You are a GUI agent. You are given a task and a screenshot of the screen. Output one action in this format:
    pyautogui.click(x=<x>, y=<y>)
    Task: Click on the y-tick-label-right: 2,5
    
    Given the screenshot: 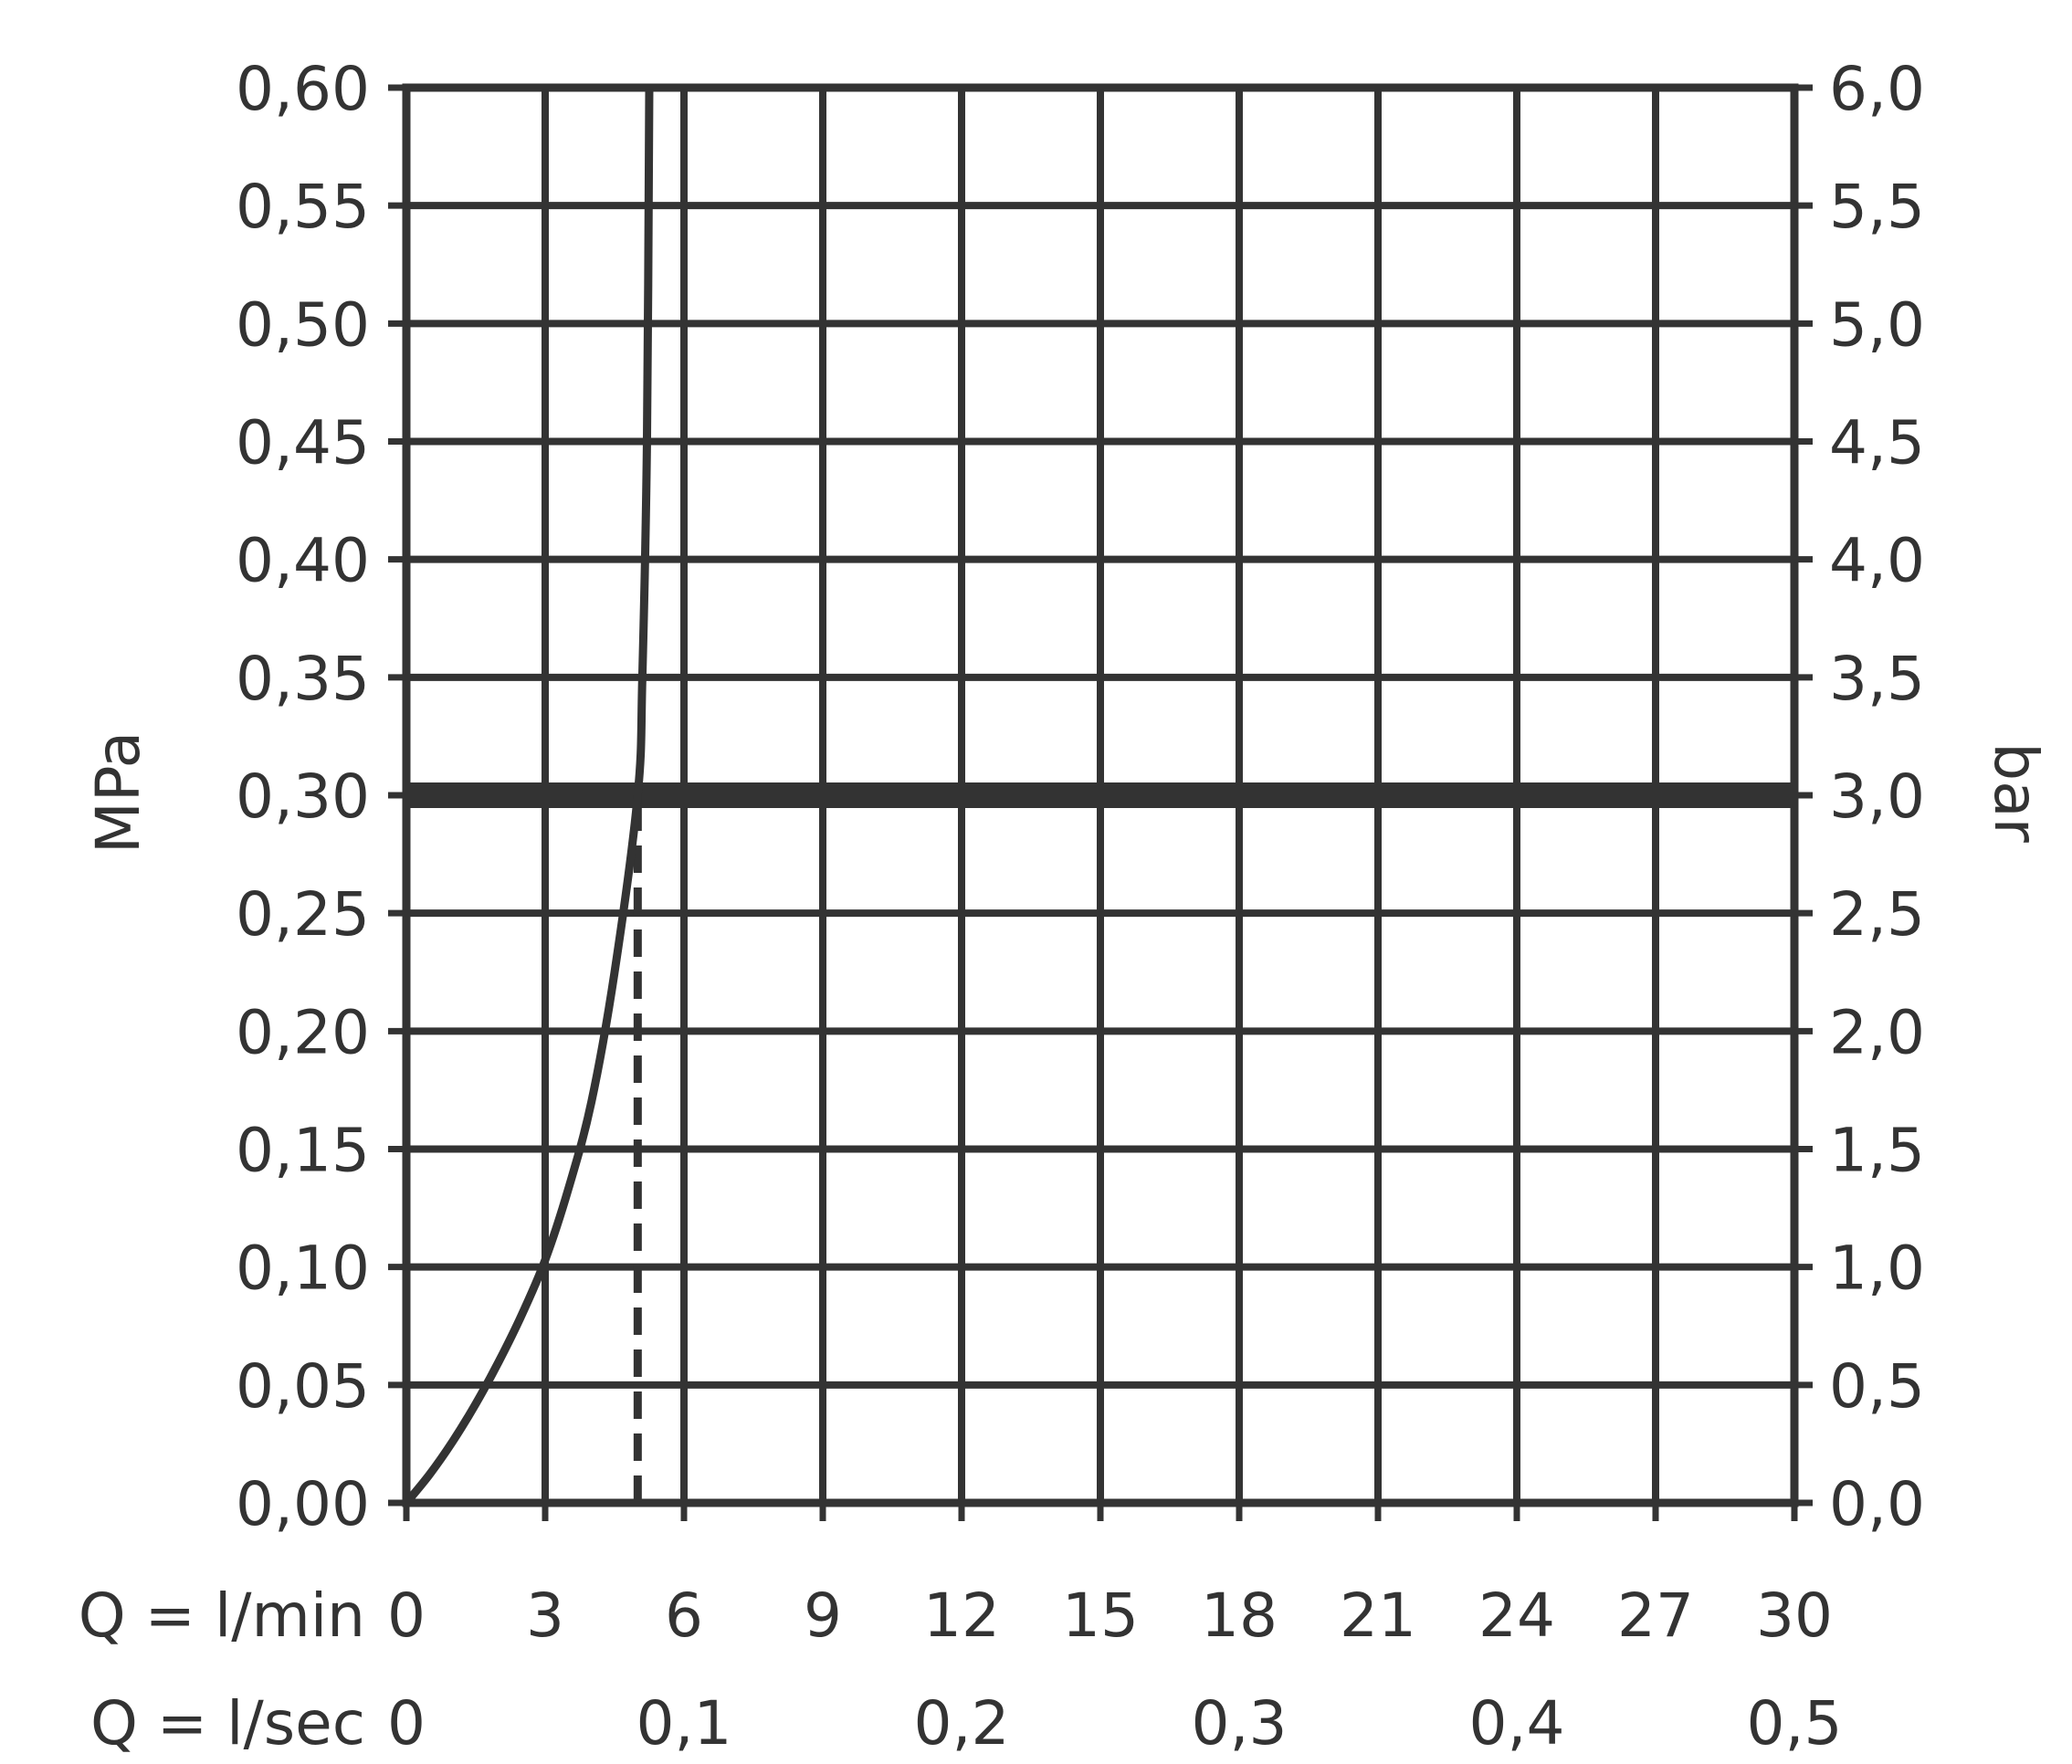 What is the action you would take?
    pyautogui.click(x=1877, y=914)
    